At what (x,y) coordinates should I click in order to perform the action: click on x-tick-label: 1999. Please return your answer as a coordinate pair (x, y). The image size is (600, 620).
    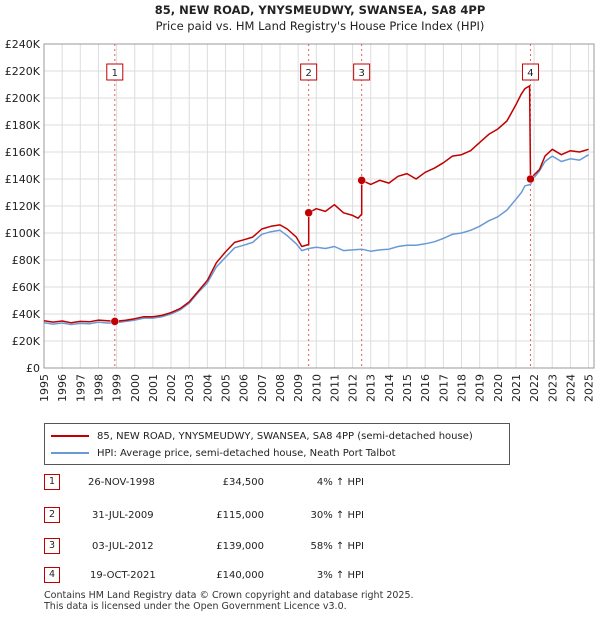
    Looking at the image, I should click on (117, 388).